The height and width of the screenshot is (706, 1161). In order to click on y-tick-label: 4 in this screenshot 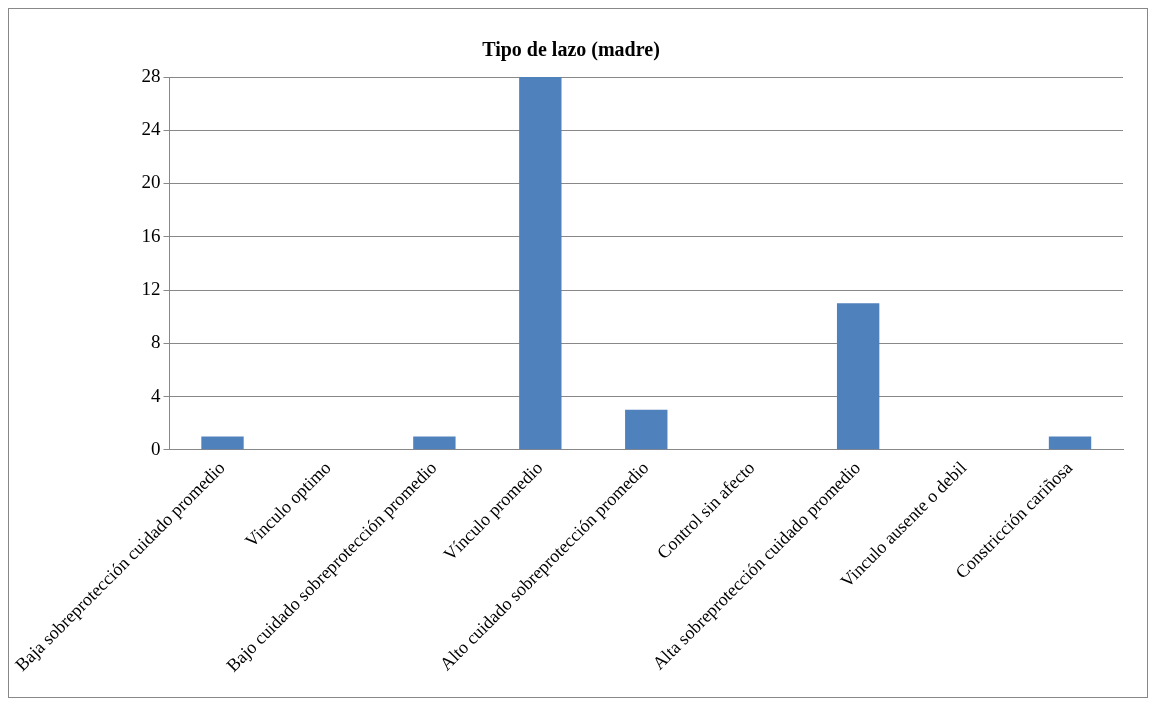, I will do `click(156, 395)`.